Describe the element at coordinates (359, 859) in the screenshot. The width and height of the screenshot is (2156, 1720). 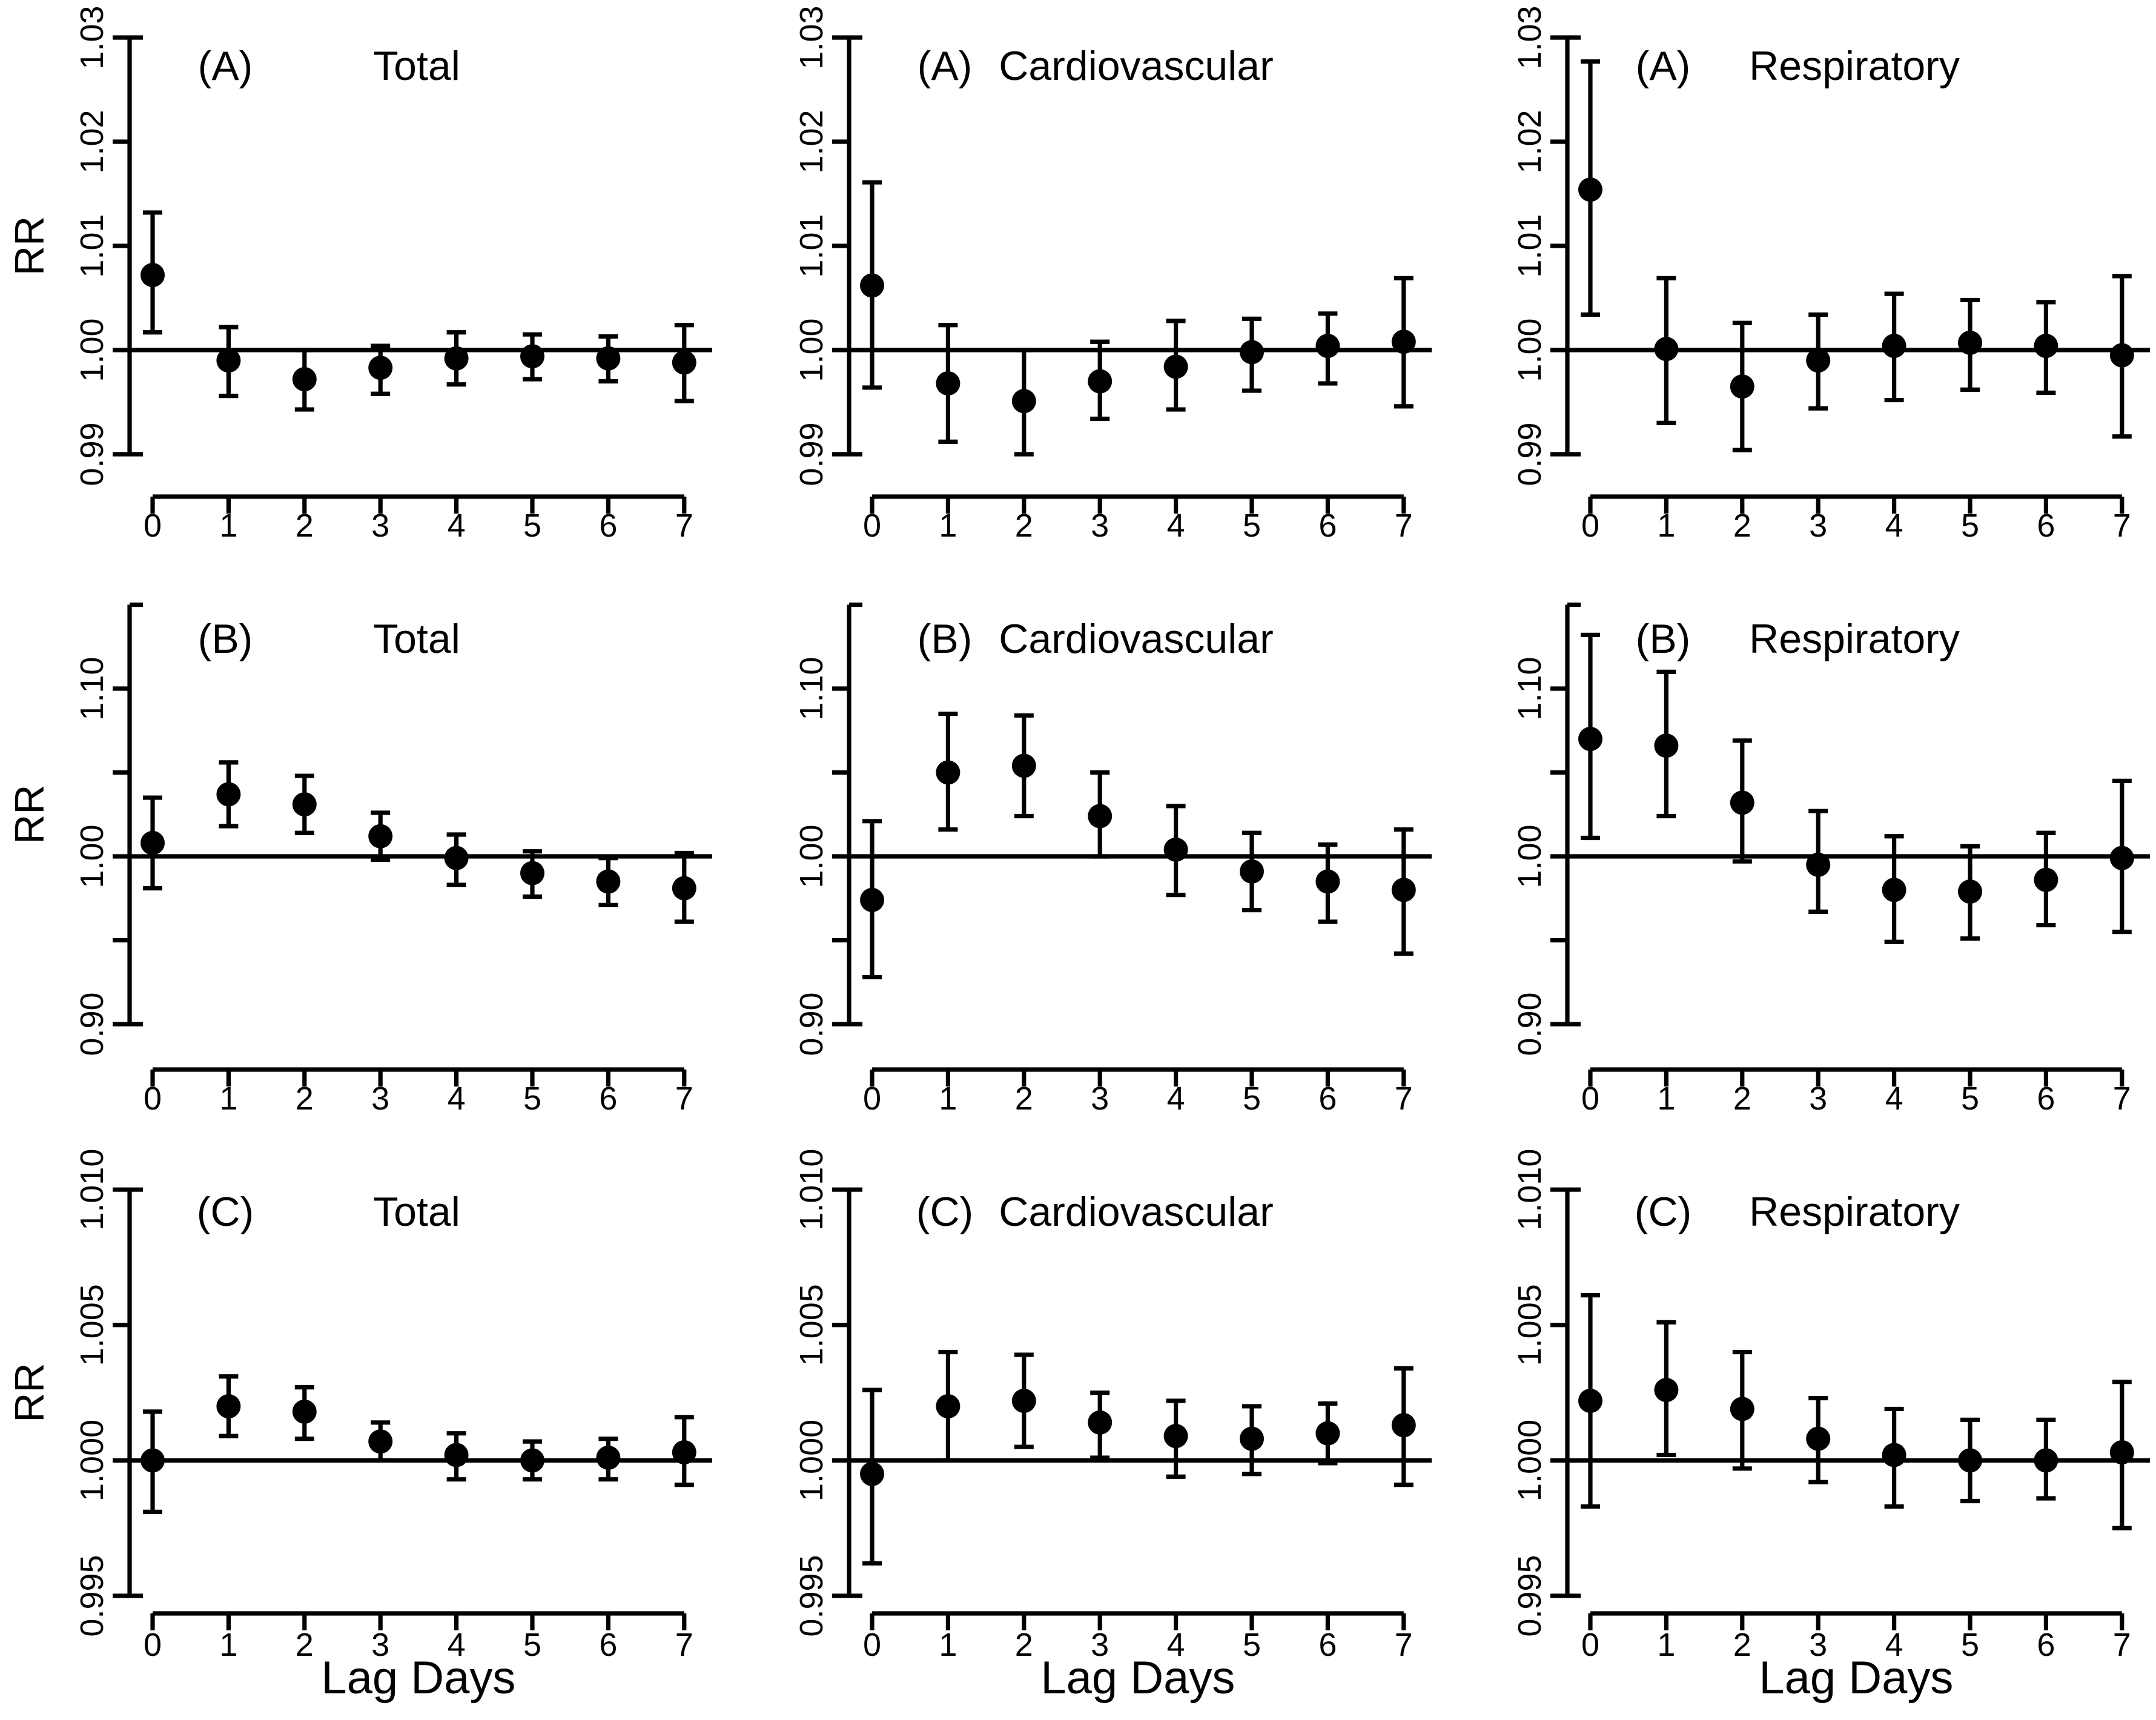
I see `panel-b-total-chart: 0.90 1.00 1.10 0 1 2 3 4 5 6 7 (B) Total RR` at that location.